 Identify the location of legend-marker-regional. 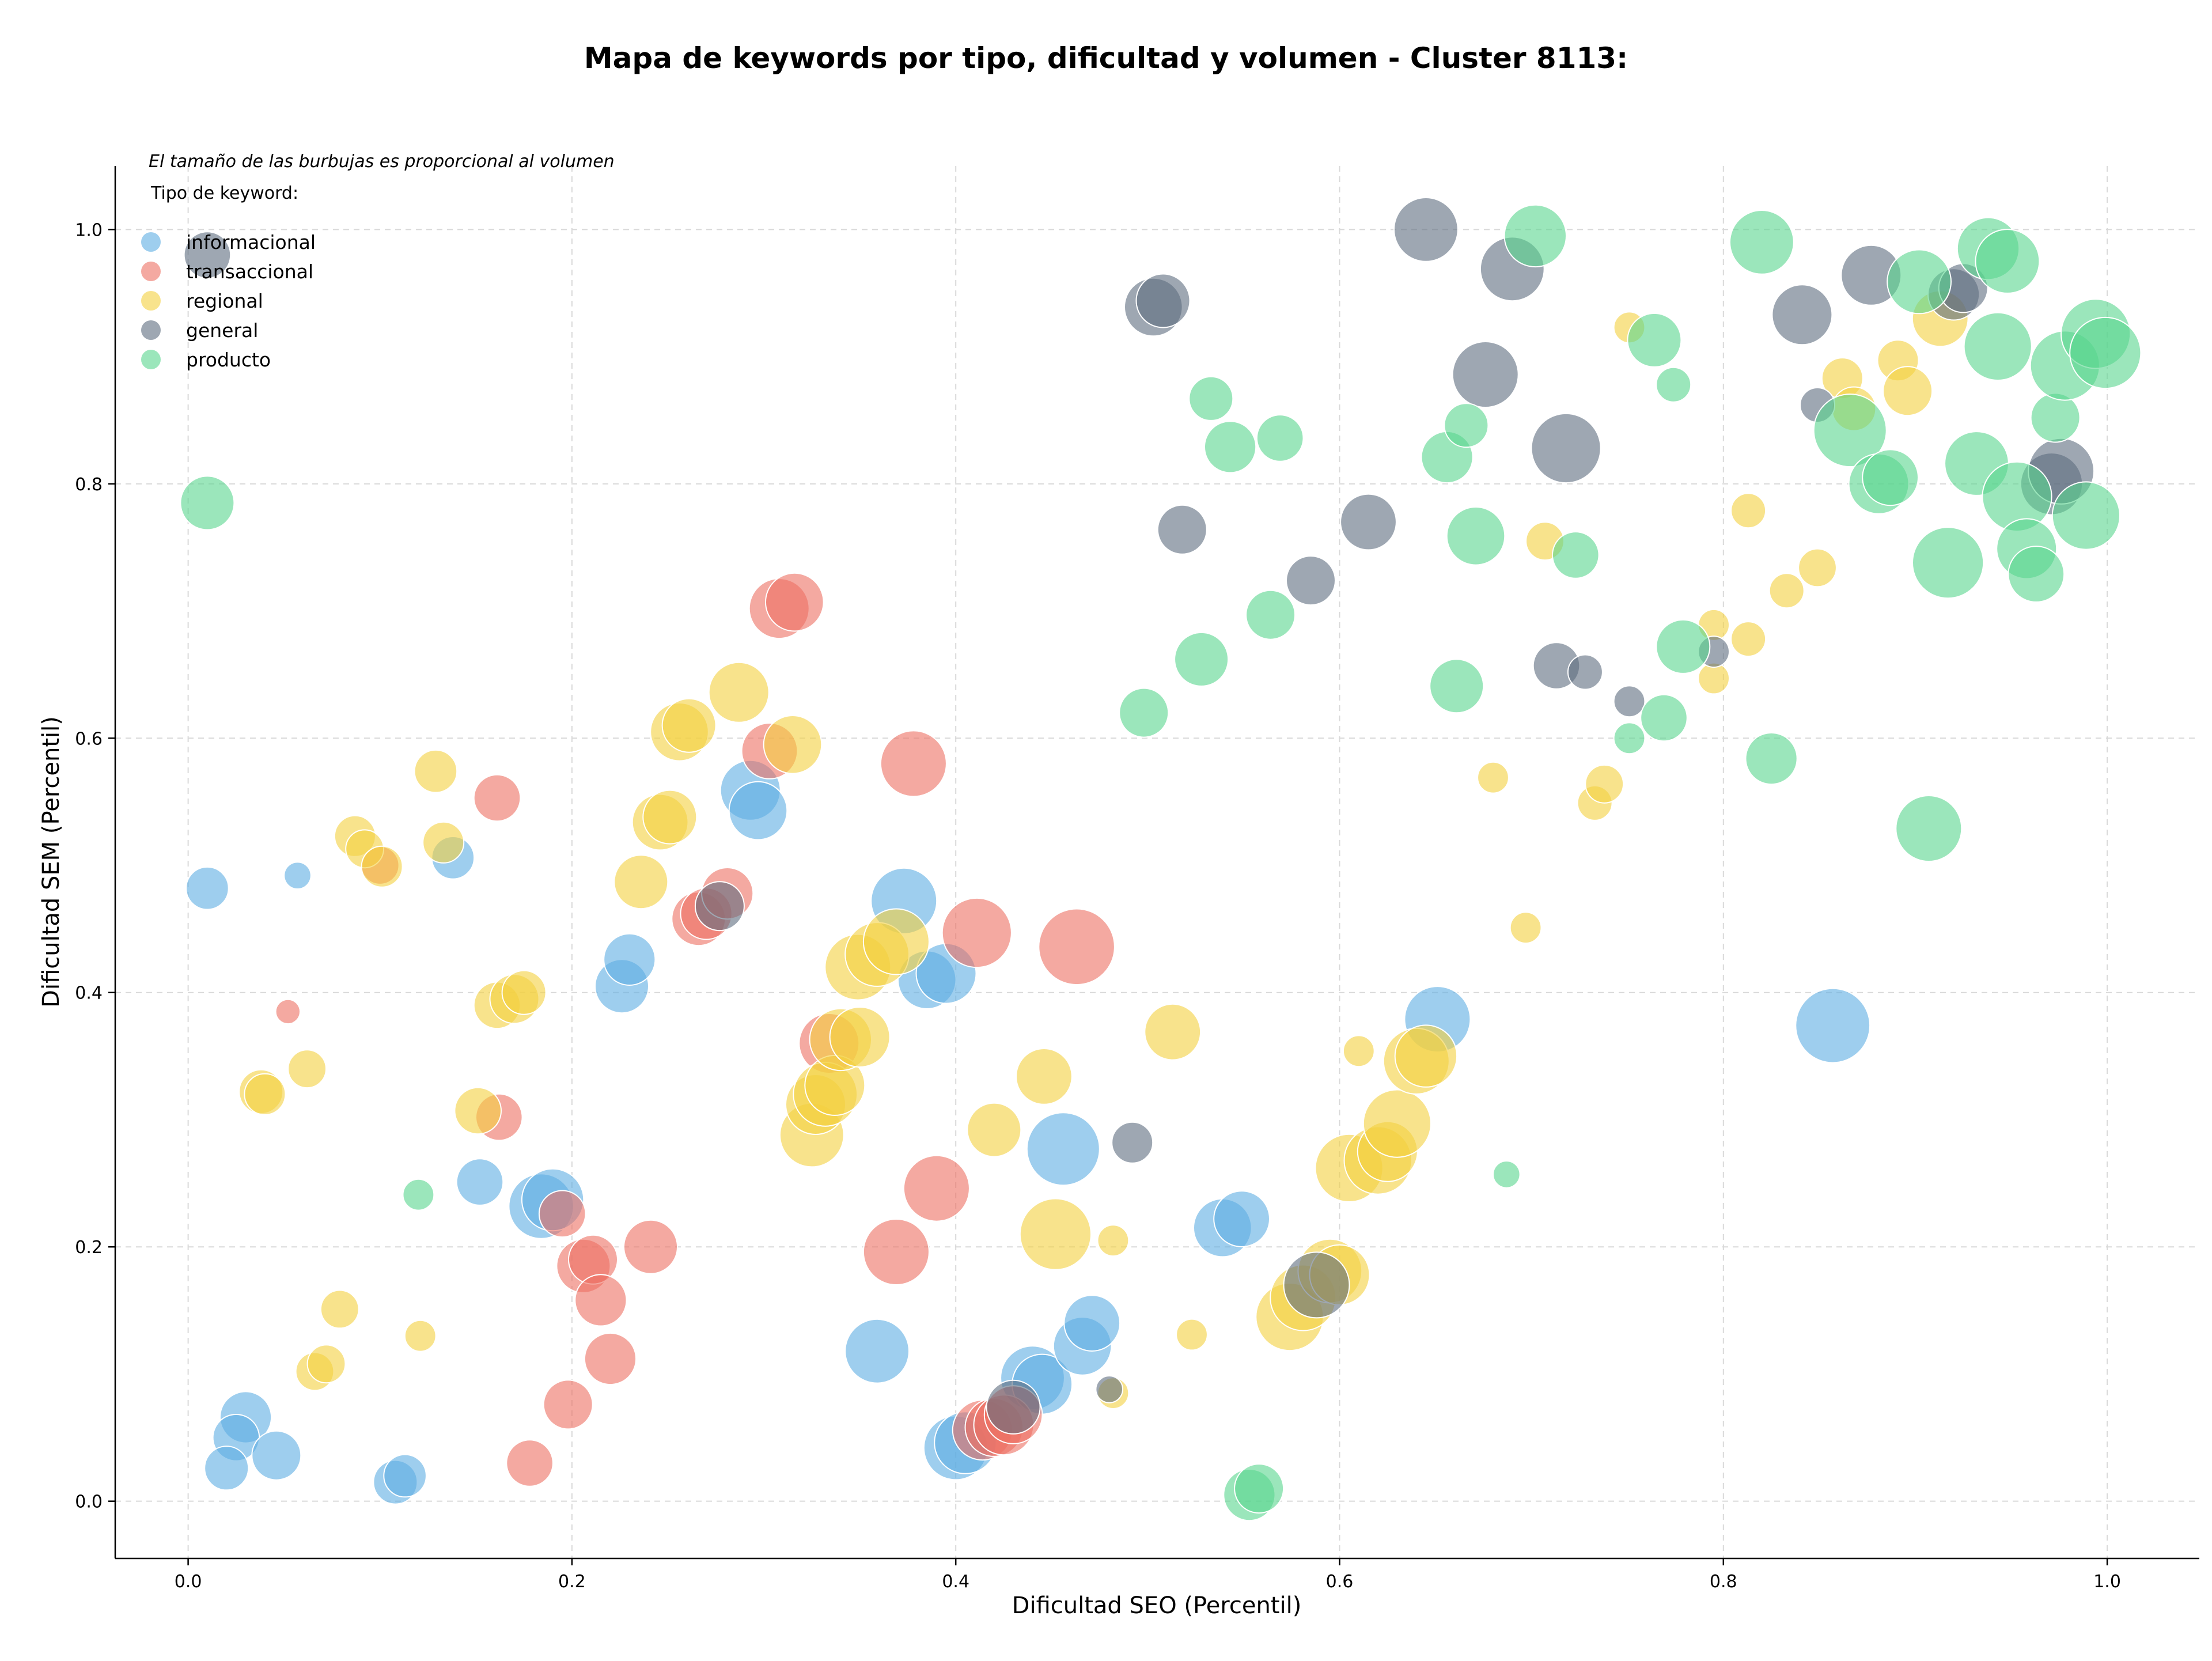
(151, 301).